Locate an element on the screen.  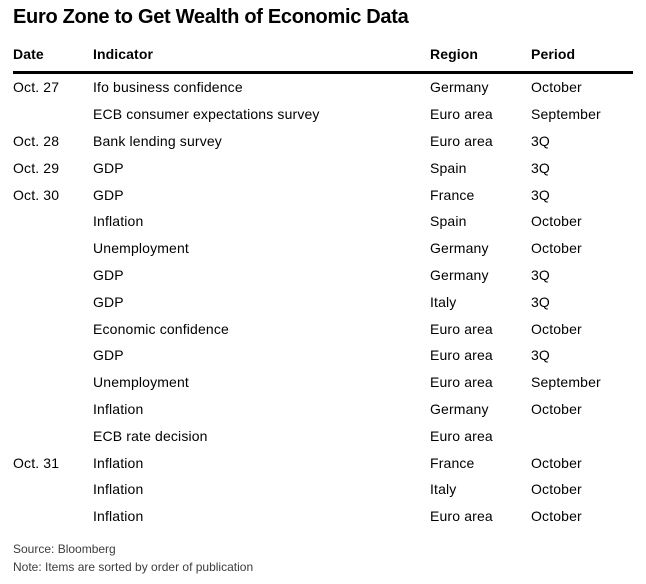
table-cell-indicator: Bank lending survey is located at coordinates (157, 140).